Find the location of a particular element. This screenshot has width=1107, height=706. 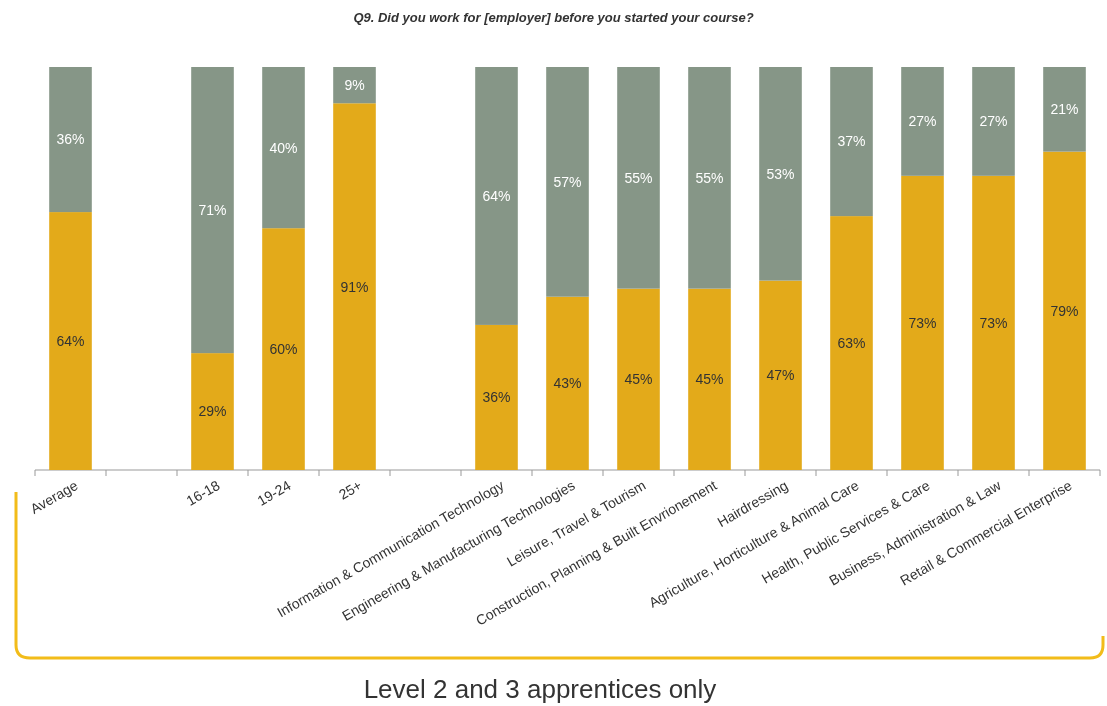

data-label: 71% is located at coordinates (212, 209).